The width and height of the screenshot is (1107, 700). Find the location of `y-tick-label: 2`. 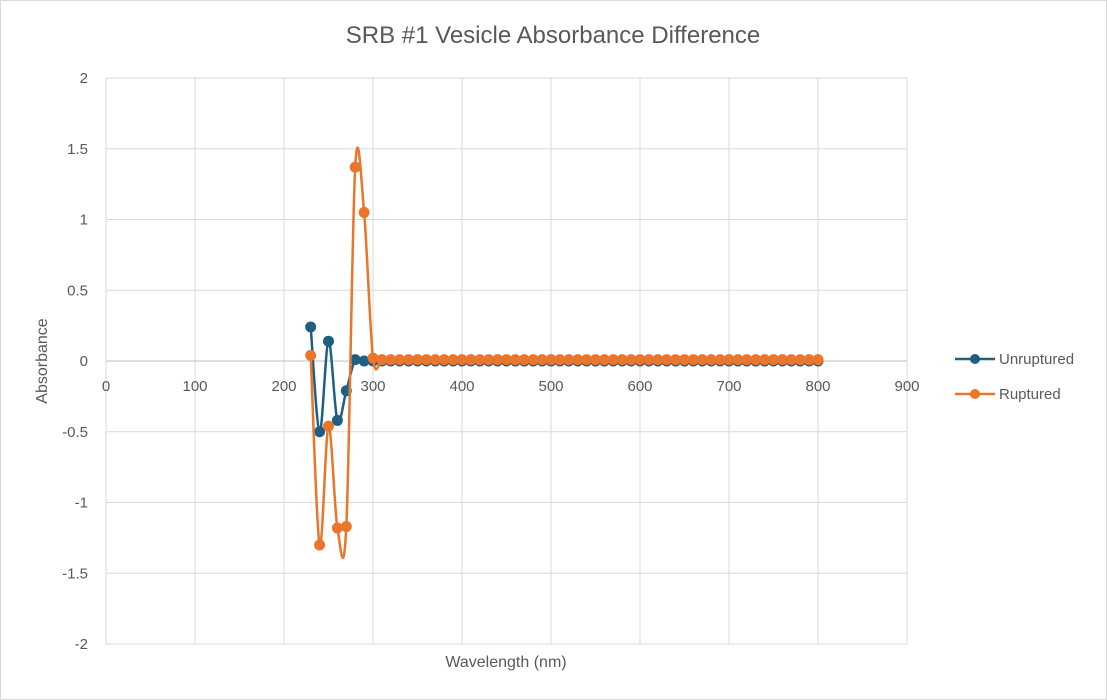

y-tick-label: 2 is located at coordinates (84, 78).